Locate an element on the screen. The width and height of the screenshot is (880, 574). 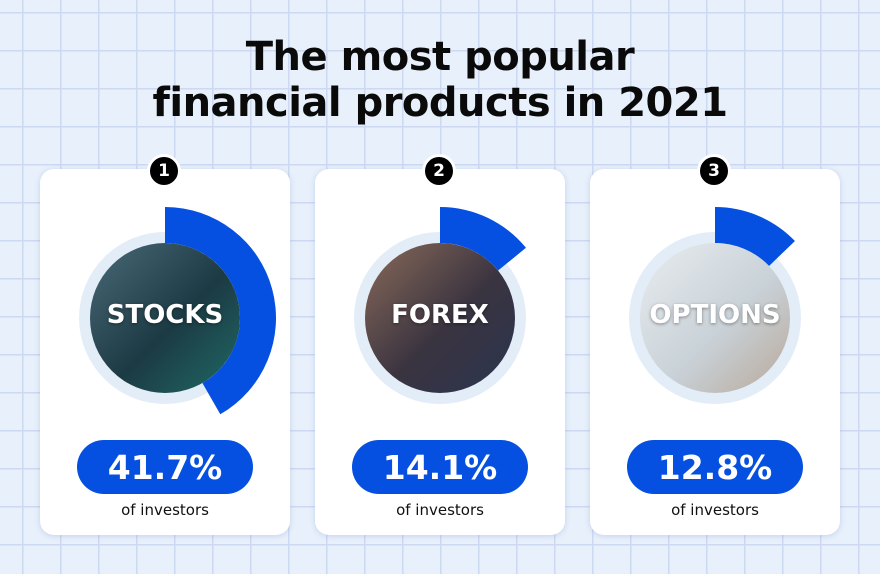
product-label: FOREX is located at coordinates (440, 315).